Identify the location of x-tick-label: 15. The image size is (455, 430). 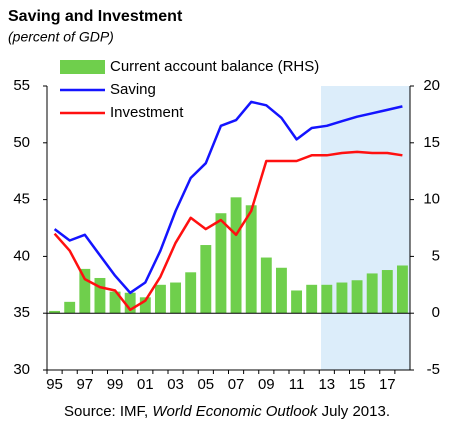
(357, 384).